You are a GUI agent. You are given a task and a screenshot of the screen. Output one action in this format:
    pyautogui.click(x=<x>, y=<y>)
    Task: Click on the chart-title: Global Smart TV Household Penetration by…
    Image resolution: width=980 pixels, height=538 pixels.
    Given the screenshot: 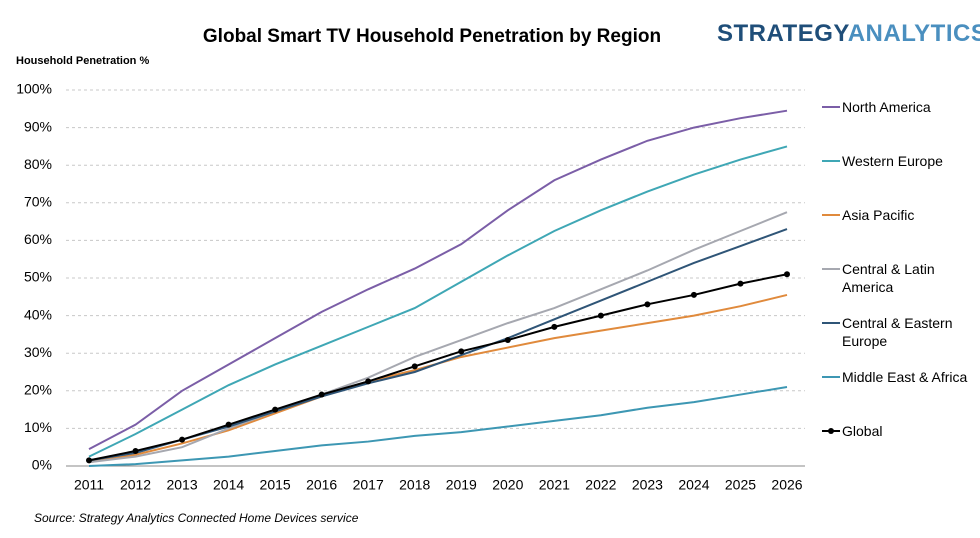 What is the action you would take?
    pyautogui.click(x=432, y=36)
    